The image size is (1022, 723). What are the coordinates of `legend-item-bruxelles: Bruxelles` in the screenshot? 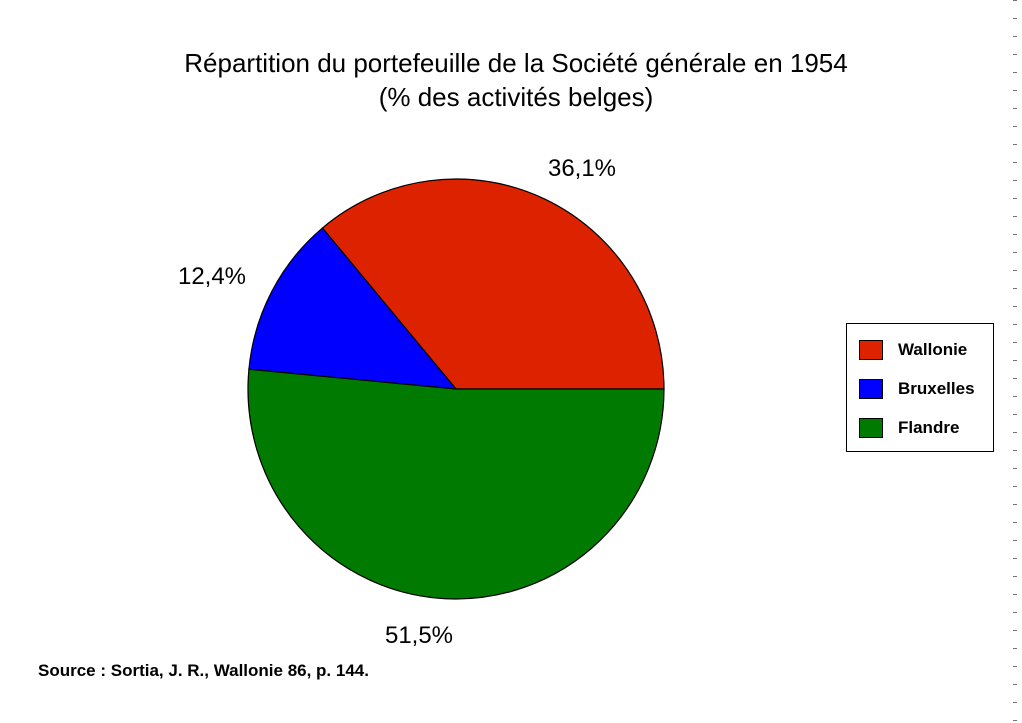 It's located at (917, 389).